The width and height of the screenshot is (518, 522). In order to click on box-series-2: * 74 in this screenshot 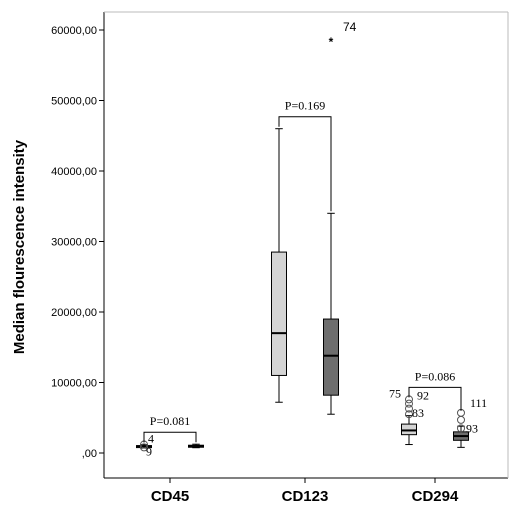, I will do `click(340, 217)`.